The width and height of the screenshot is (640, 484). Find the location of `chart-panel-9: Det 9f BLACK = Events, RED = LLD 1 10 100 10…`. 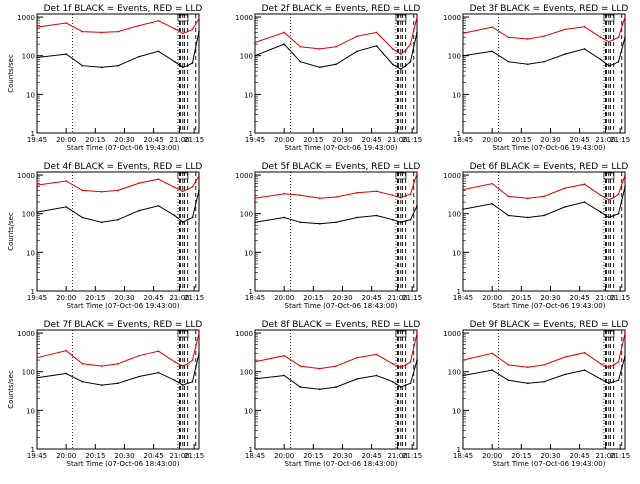

chart-panel-9: Det 9f BLACK = Events, RED = LLD 1 10 100 10… is located at coordinates (536, 394).